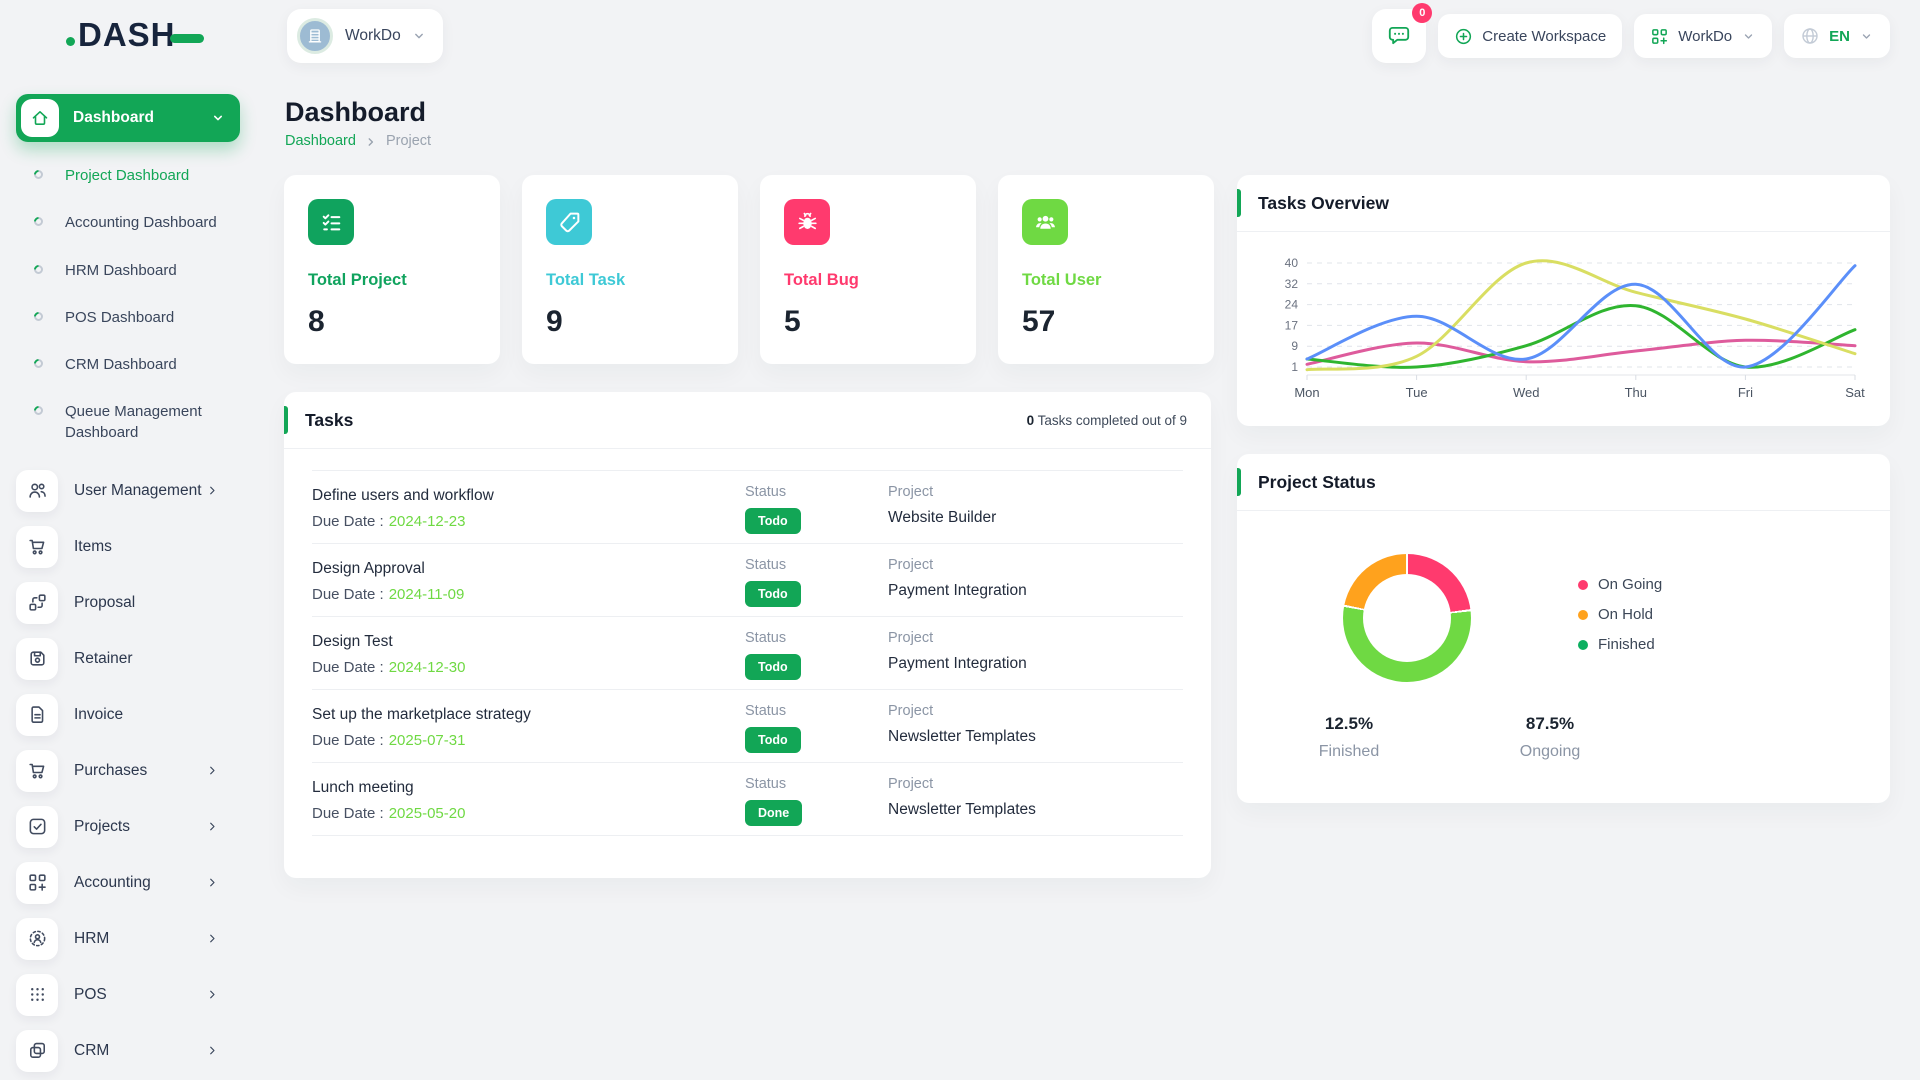 The width and height of the screenshot is (1920, 1080). I want to click on task-project-column: Project Newsletter Templates, so click(962, 791).